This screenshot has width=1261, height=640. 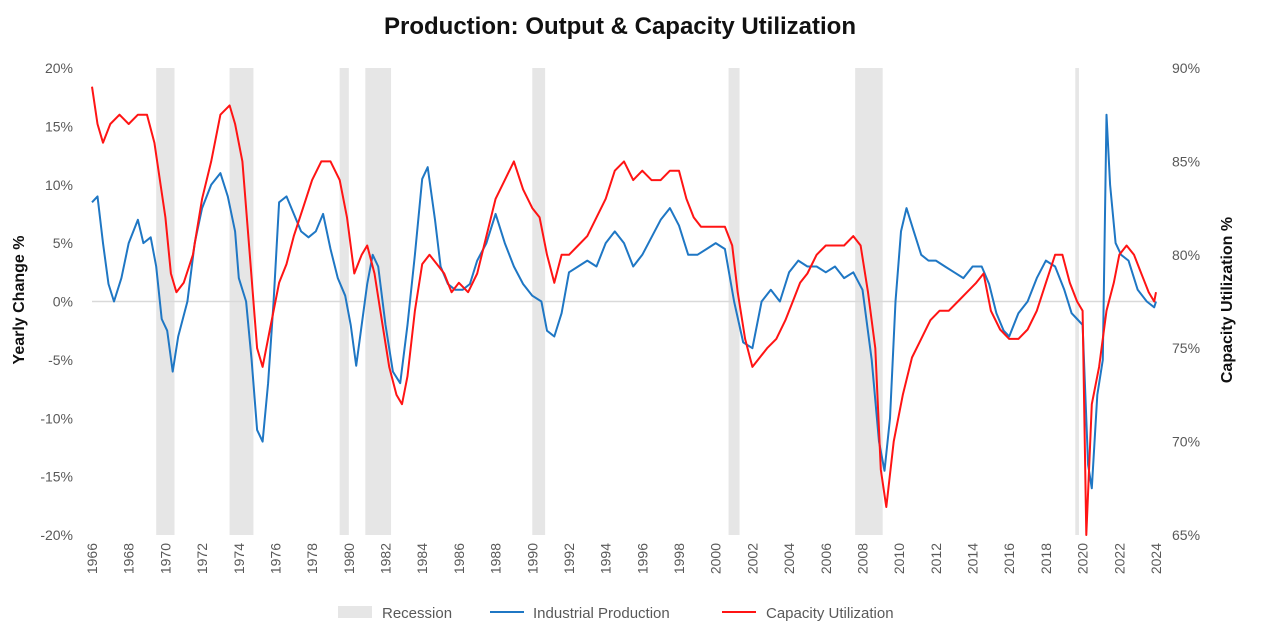 I want to click on x-tick-label: 1986, so click(x=459, y=558).